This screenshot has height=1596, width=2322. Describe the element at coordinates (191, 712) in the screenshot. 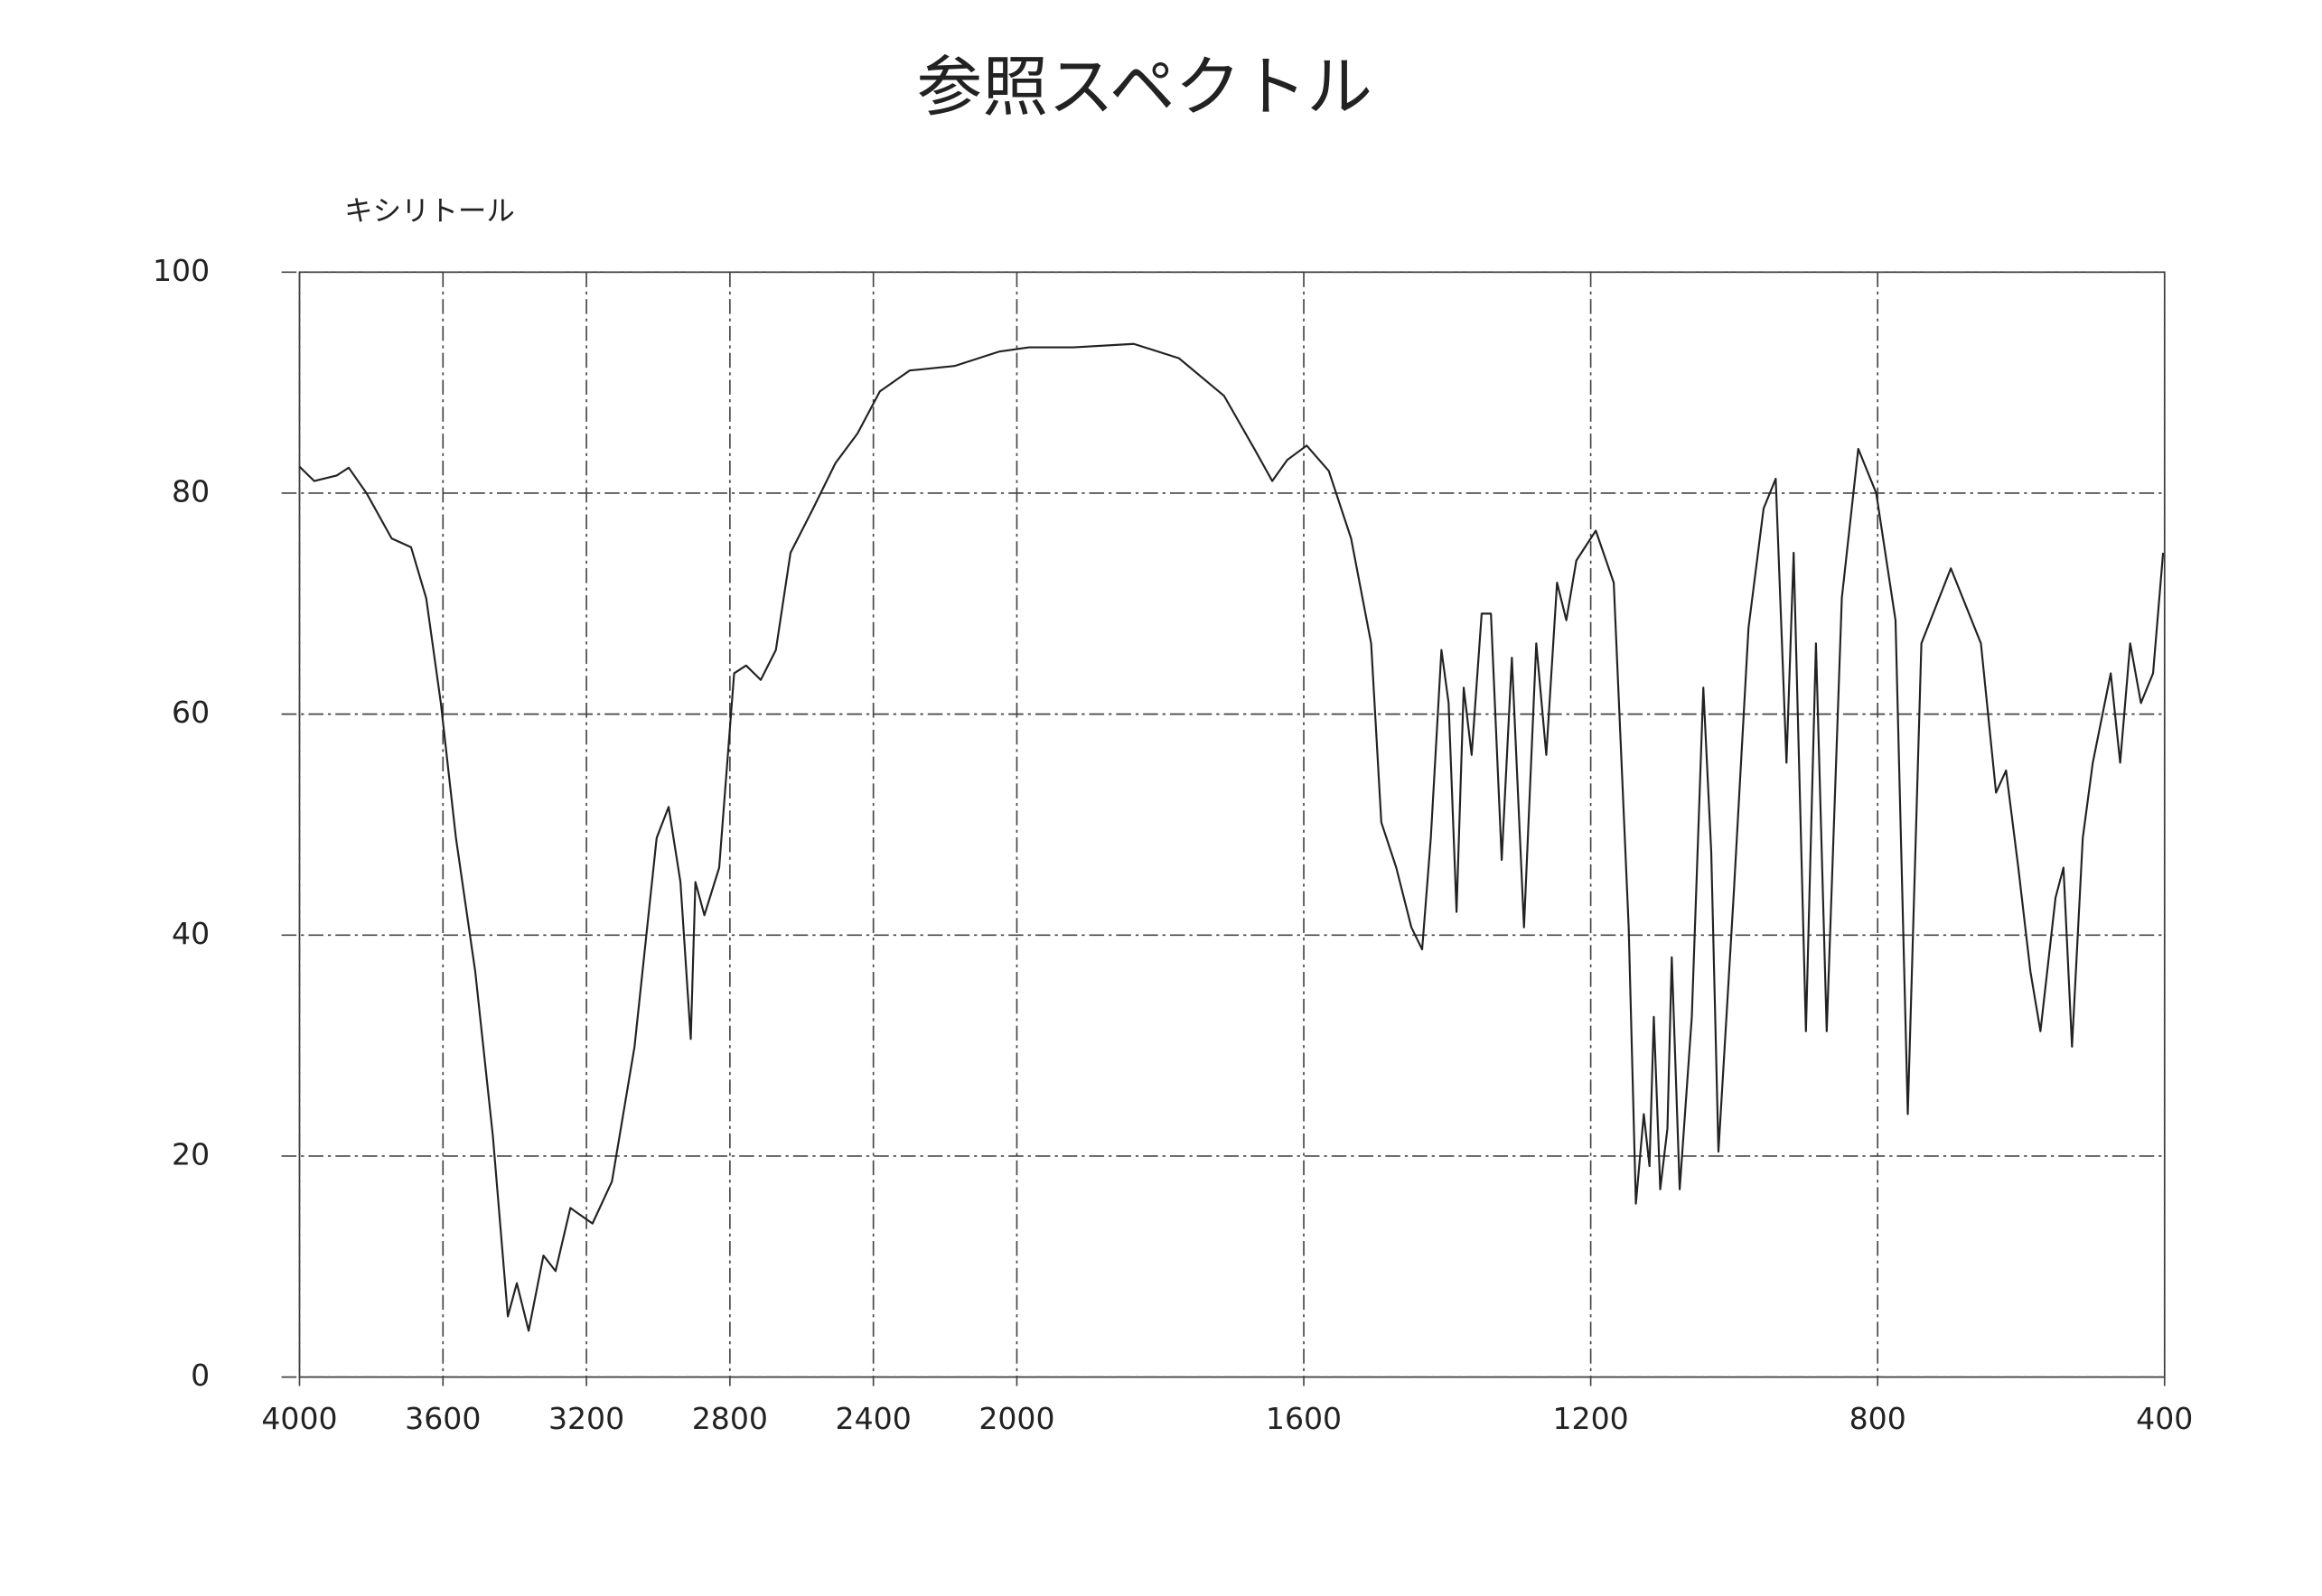

I see `y-tick-label: 60` at that location.